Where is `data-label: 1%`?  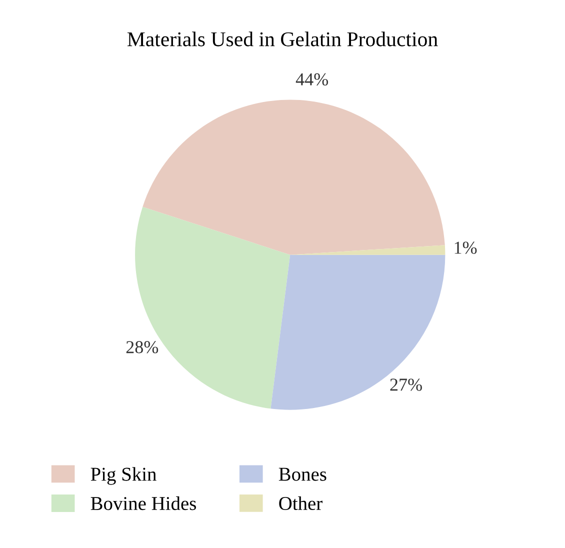 data-label: 1% is located at coordinates (465, 248).